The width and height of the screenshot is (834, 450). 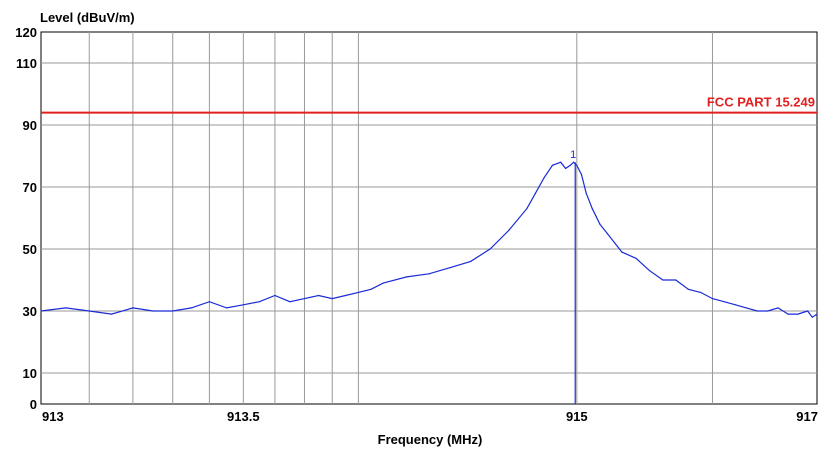 I want to click on y-tick-label: 30, so click(x=30, y=311).